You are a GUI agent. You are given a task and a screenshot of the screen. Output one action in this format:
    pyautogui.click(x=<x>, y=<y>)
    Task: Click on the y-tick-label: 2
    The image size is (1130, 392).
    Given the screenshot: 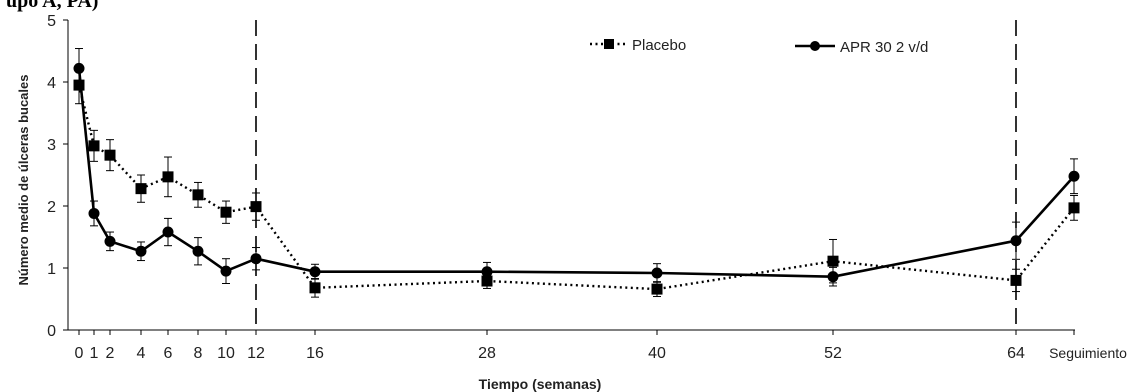 What is the action you would take?
    pyautogui.click(x=51, y=207)
    